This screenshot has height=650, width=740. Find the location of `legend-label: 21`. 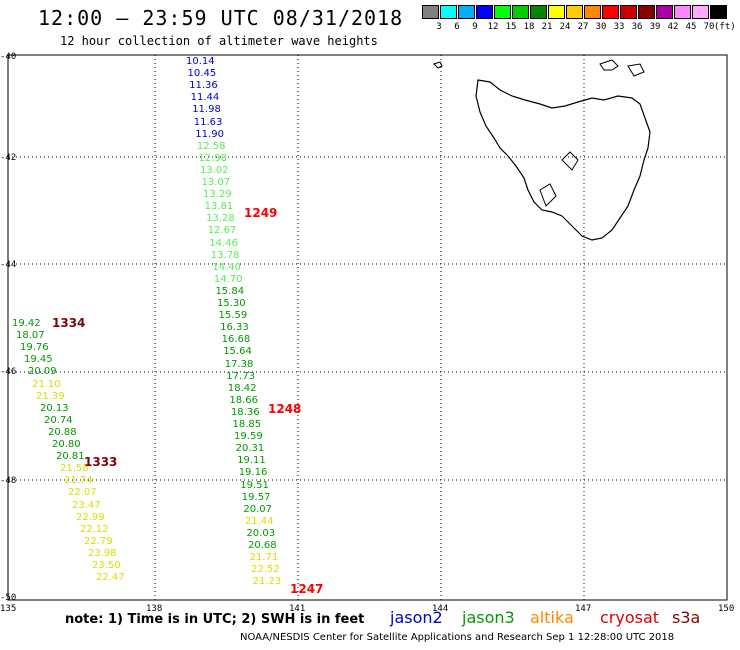

legend-label: 21 is located at coordinates (547, 27).